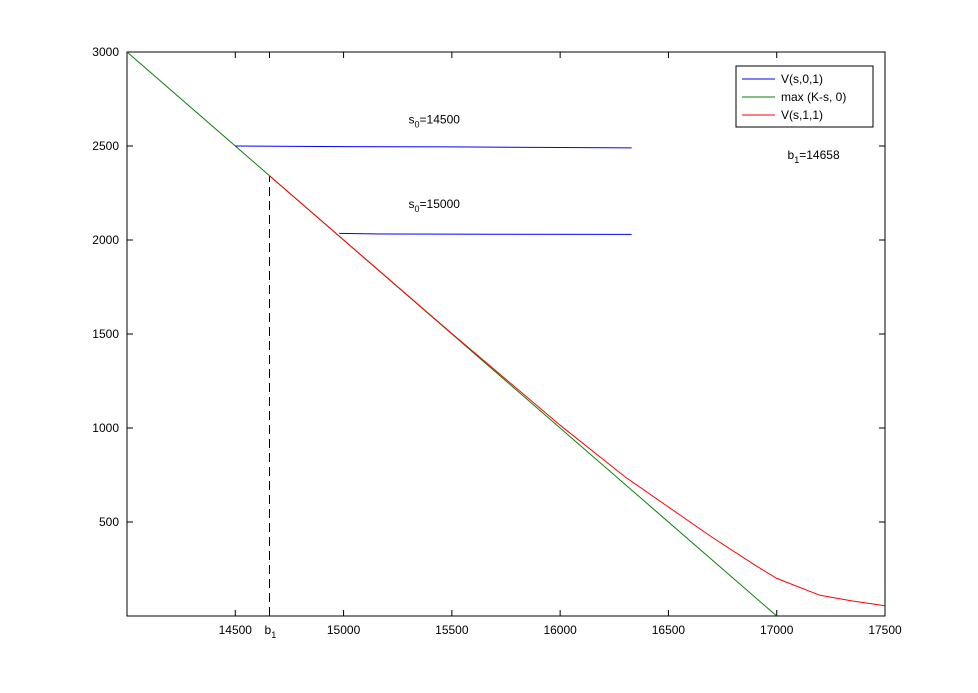 The width and height of the screenshot is (978, 693). What do you see at coordinates (344, 630) in the screenshot?
I see `x-tick-label: 15000` at bounding box center [344, 630].